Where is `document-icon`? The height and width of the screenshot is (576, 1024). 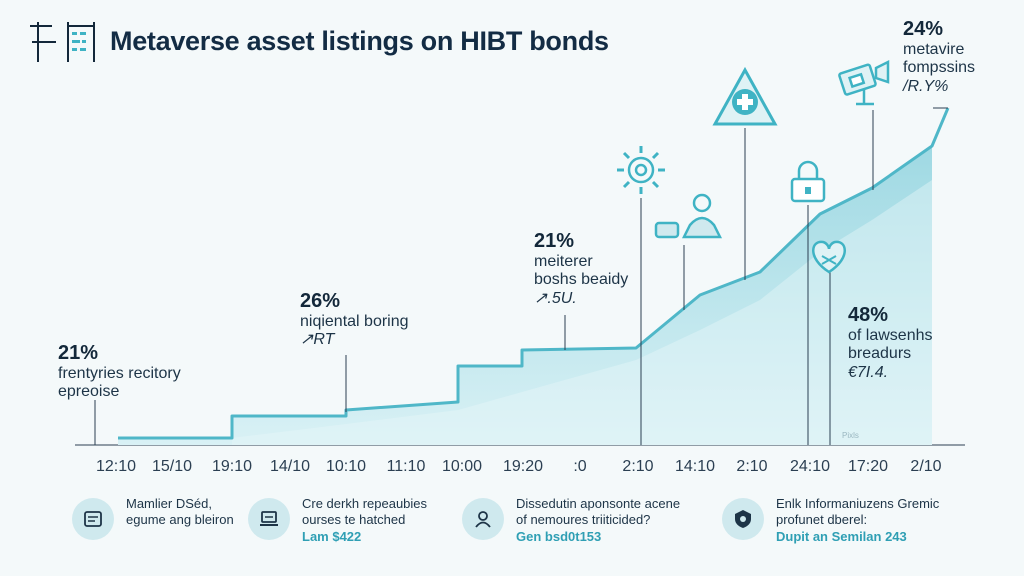
document-icon is located at coordinates (93, 519).